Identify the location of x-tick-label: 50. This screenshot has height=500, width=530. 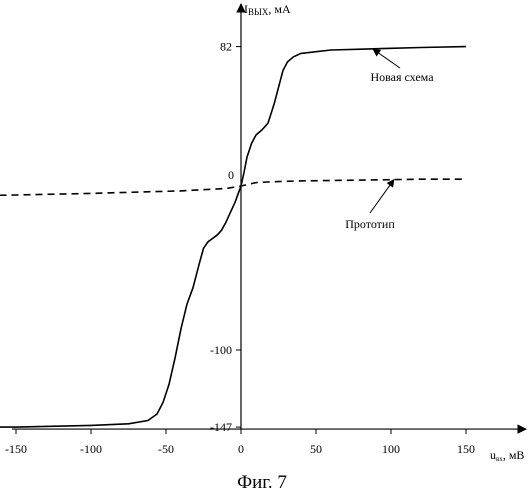
(316, 449).